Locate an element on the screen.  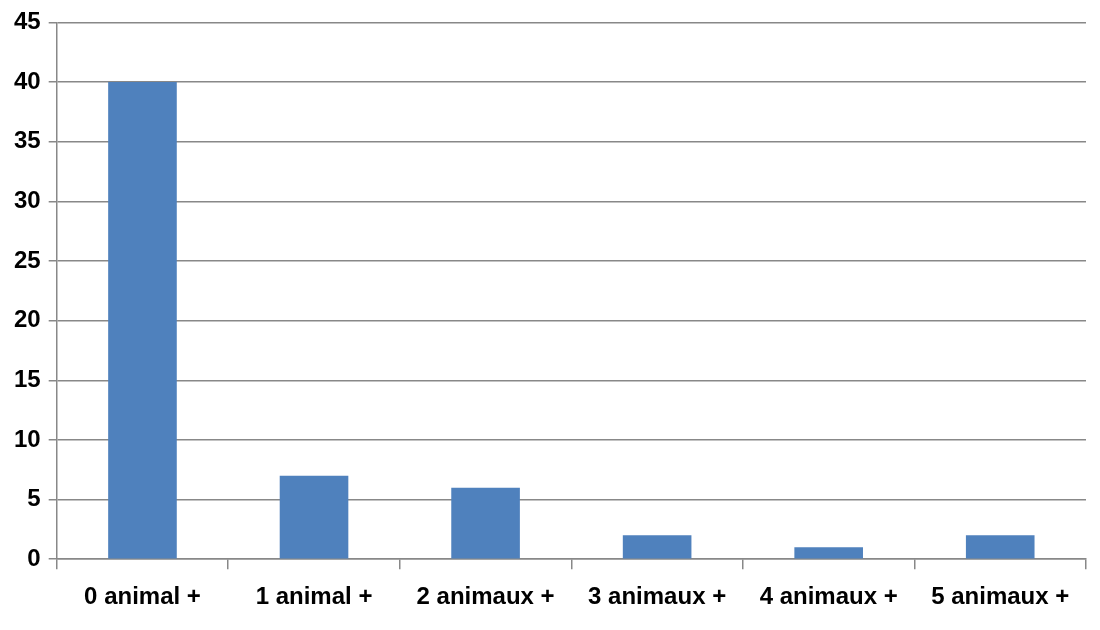
y-tick-label: 20 is located at coordinates (27, 319).